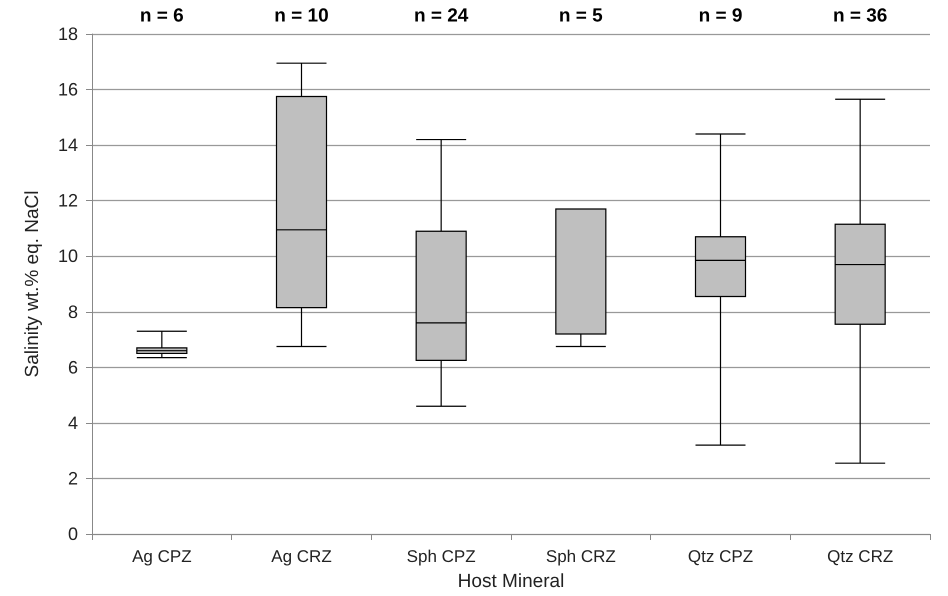 The height and width of the screenshot is (596, 948). I want to click on text: n = 36, so click(860, 16).